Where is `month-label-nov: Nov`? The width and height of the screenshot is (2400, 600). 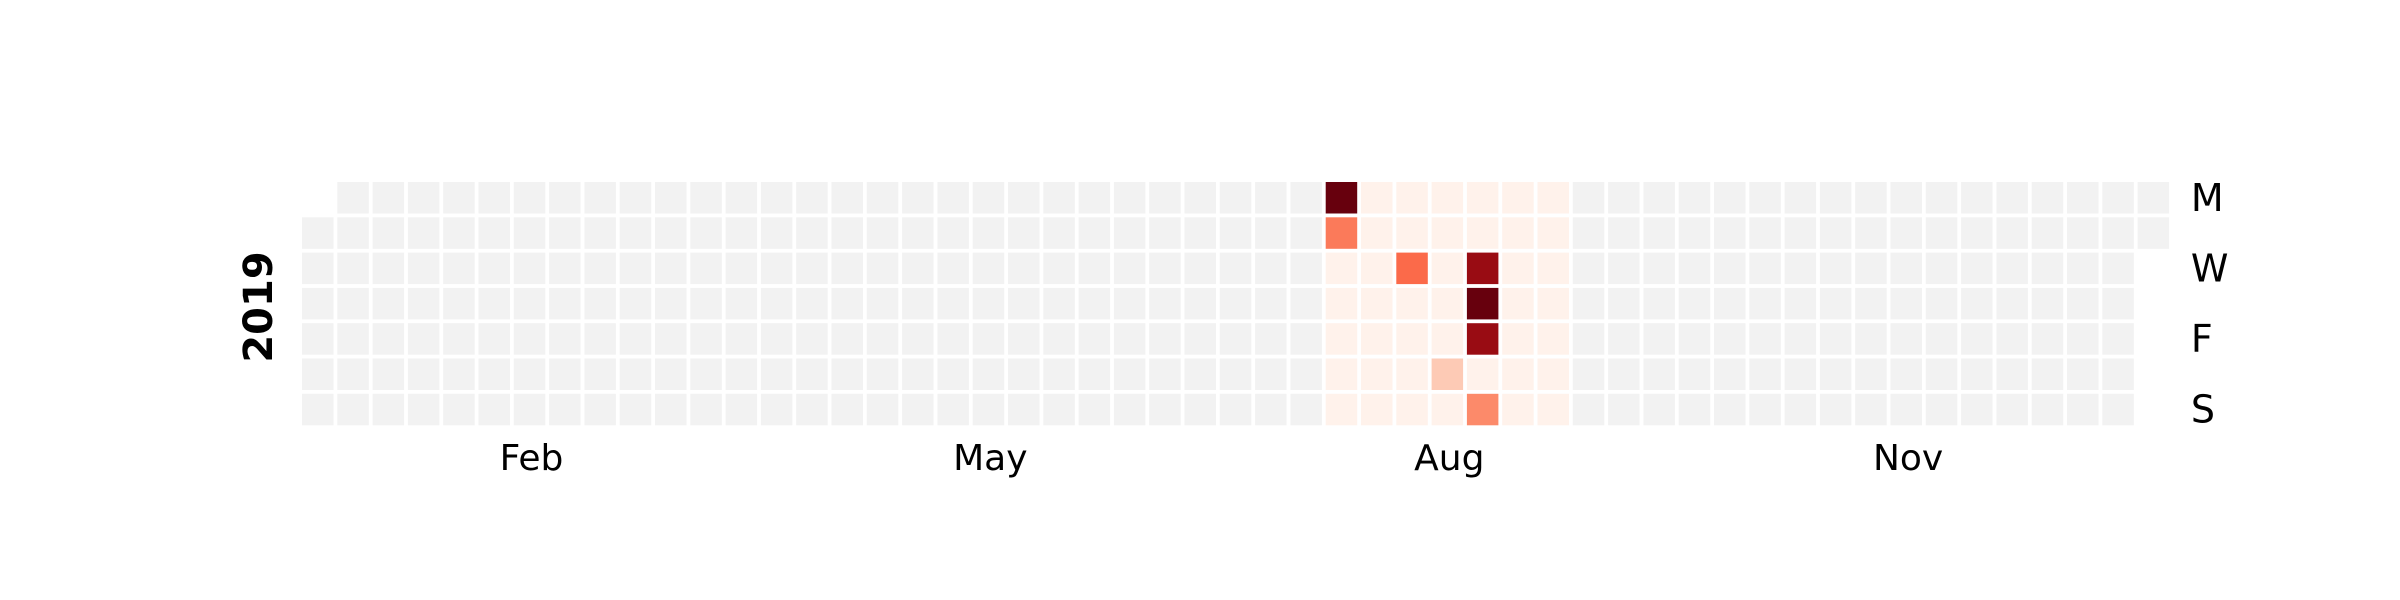
month-label-nov: Nov is located at coordinates (1908, 458).